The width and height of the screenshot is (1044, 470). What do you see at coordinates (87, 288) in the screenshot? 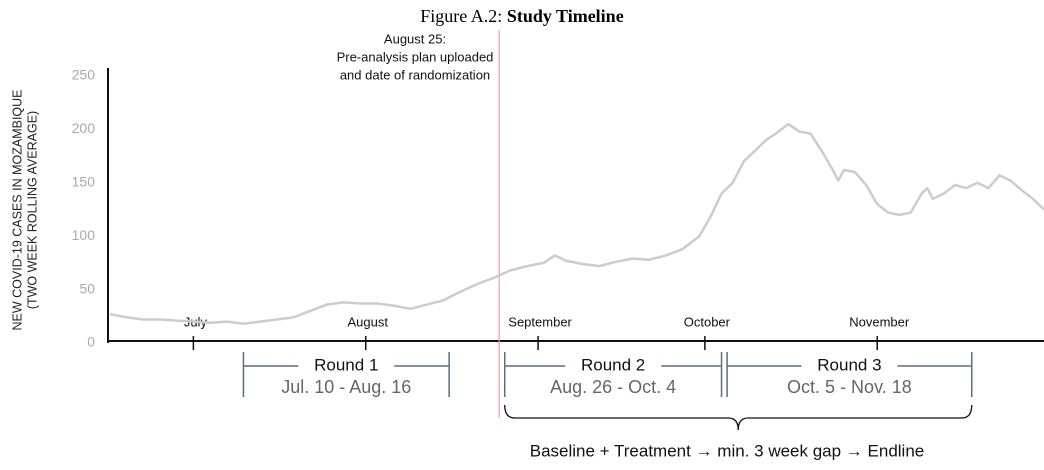
I see `y-tick-label: 50` at bounding box center [87, 288].